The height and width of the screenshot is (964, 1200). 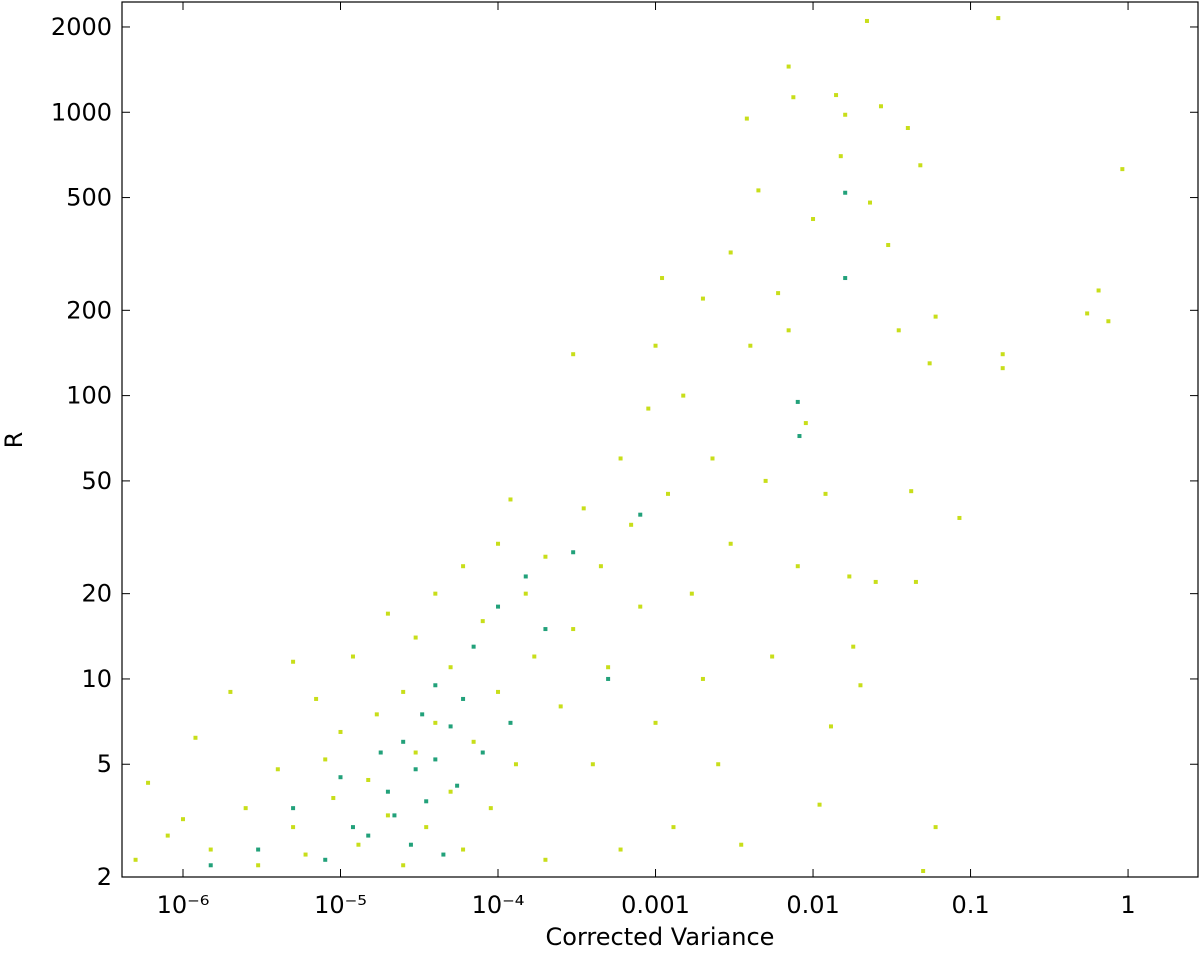 I want to click on x-tick-label: 1, so click(x=1127, y=905).